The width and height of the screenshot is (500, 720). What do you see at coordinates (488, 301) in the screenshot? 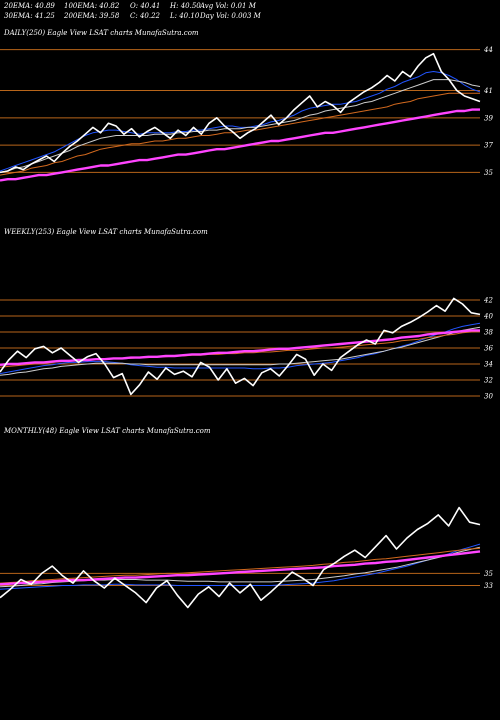
I see `y-tick-label: 42` at bounding box center [488, 301].